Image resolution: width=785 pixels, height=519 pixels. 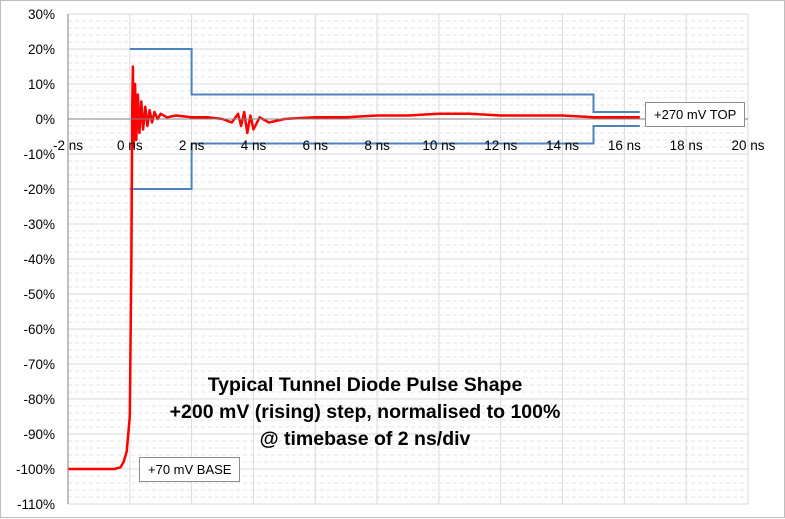 I want to click on caption-line-3: @ timebase of 2 ns/div, so click(x=365, y=439).